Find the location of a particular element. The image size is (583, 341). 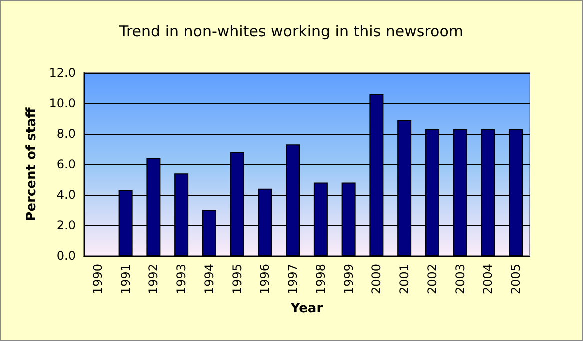

x-tick-label: 1991 is located at coordinates (125, 279).